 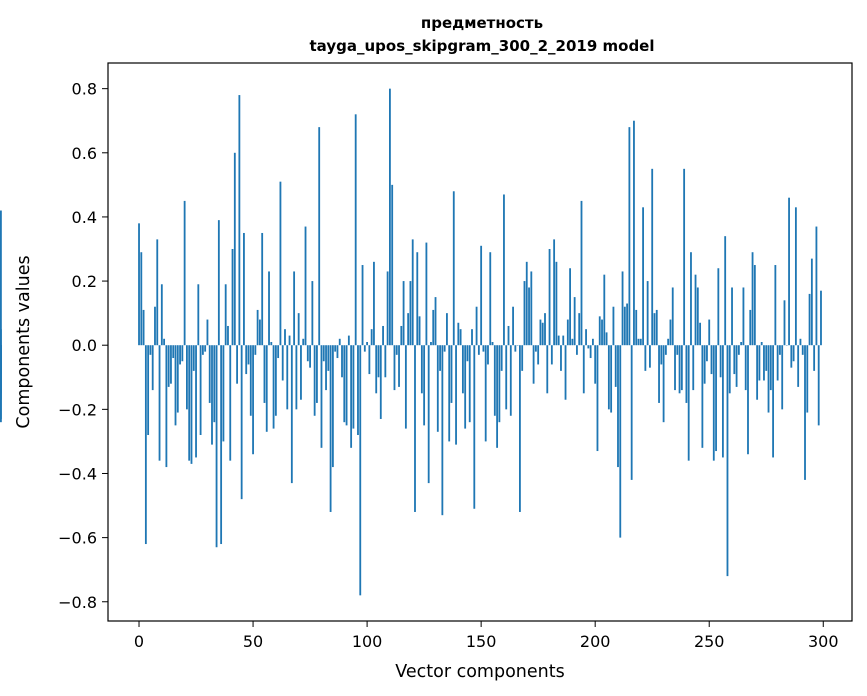 I want to click on y-tick-label: −0.8, so click(x=77, y=602).